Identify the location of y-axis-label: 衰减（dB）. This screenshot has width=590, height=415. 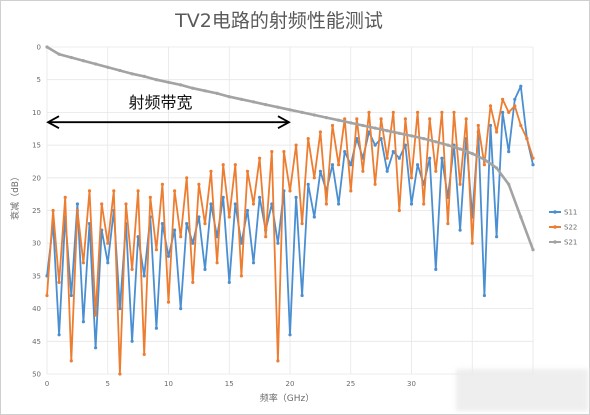
(15, 196).